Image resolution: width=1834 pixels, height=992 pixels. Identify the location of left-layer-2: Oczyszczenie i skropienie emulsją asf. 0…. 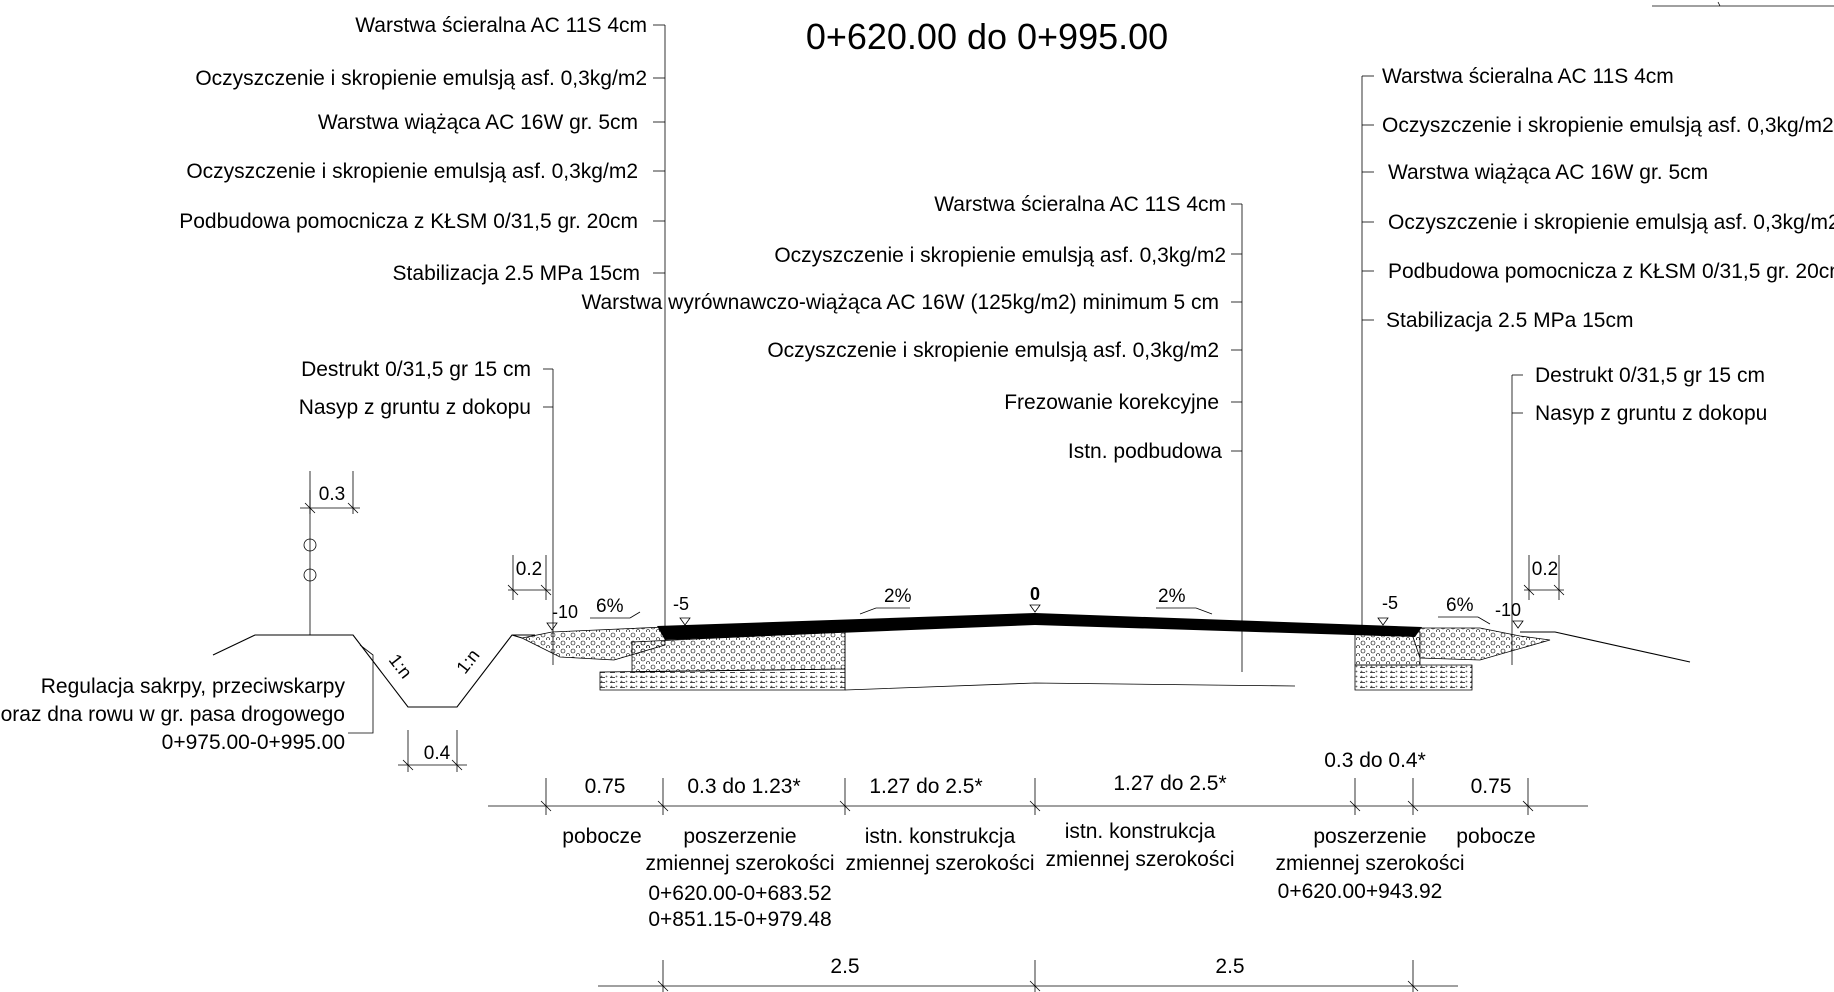
(421, 78).